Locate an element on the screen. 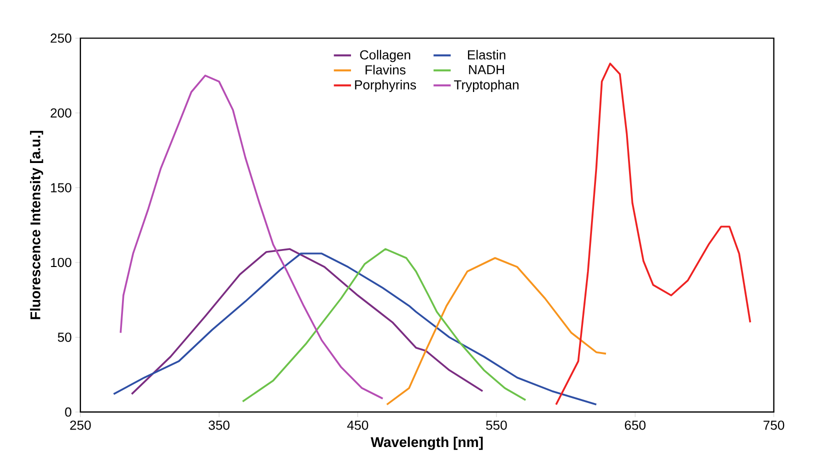 The width and height of the screenshot is (814, 474). y-tick-label: 50 is located at coordinates (65, 337).